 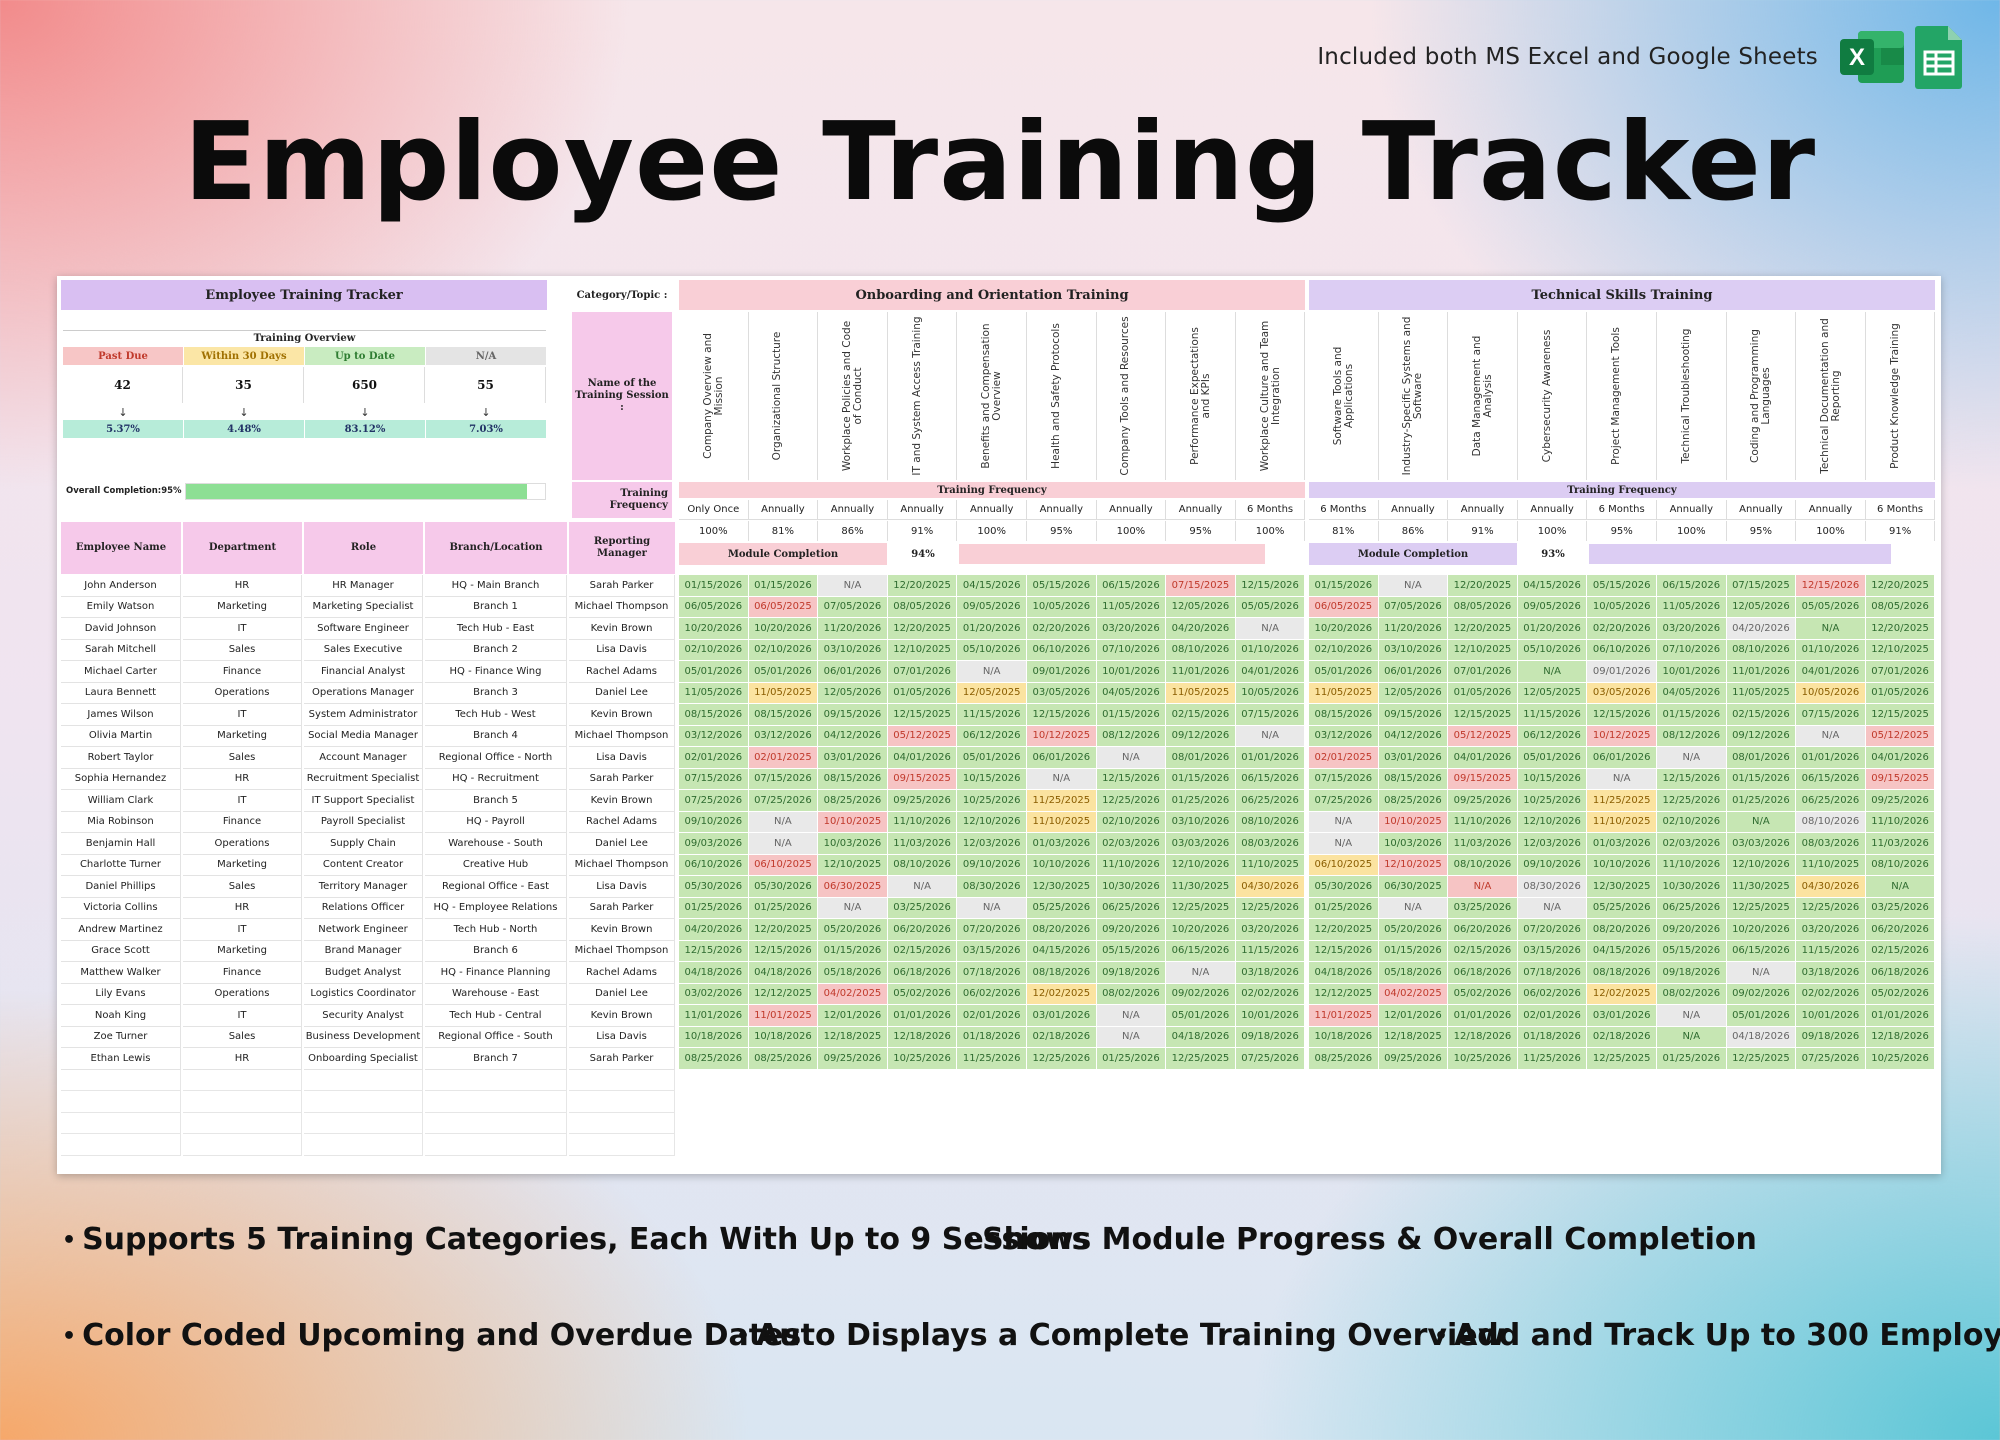 What do you see at coordinates (1761, 715) in the screenshot?
I see `training-date-cell: 02/15/2026` at bounding box center [1761, 715].